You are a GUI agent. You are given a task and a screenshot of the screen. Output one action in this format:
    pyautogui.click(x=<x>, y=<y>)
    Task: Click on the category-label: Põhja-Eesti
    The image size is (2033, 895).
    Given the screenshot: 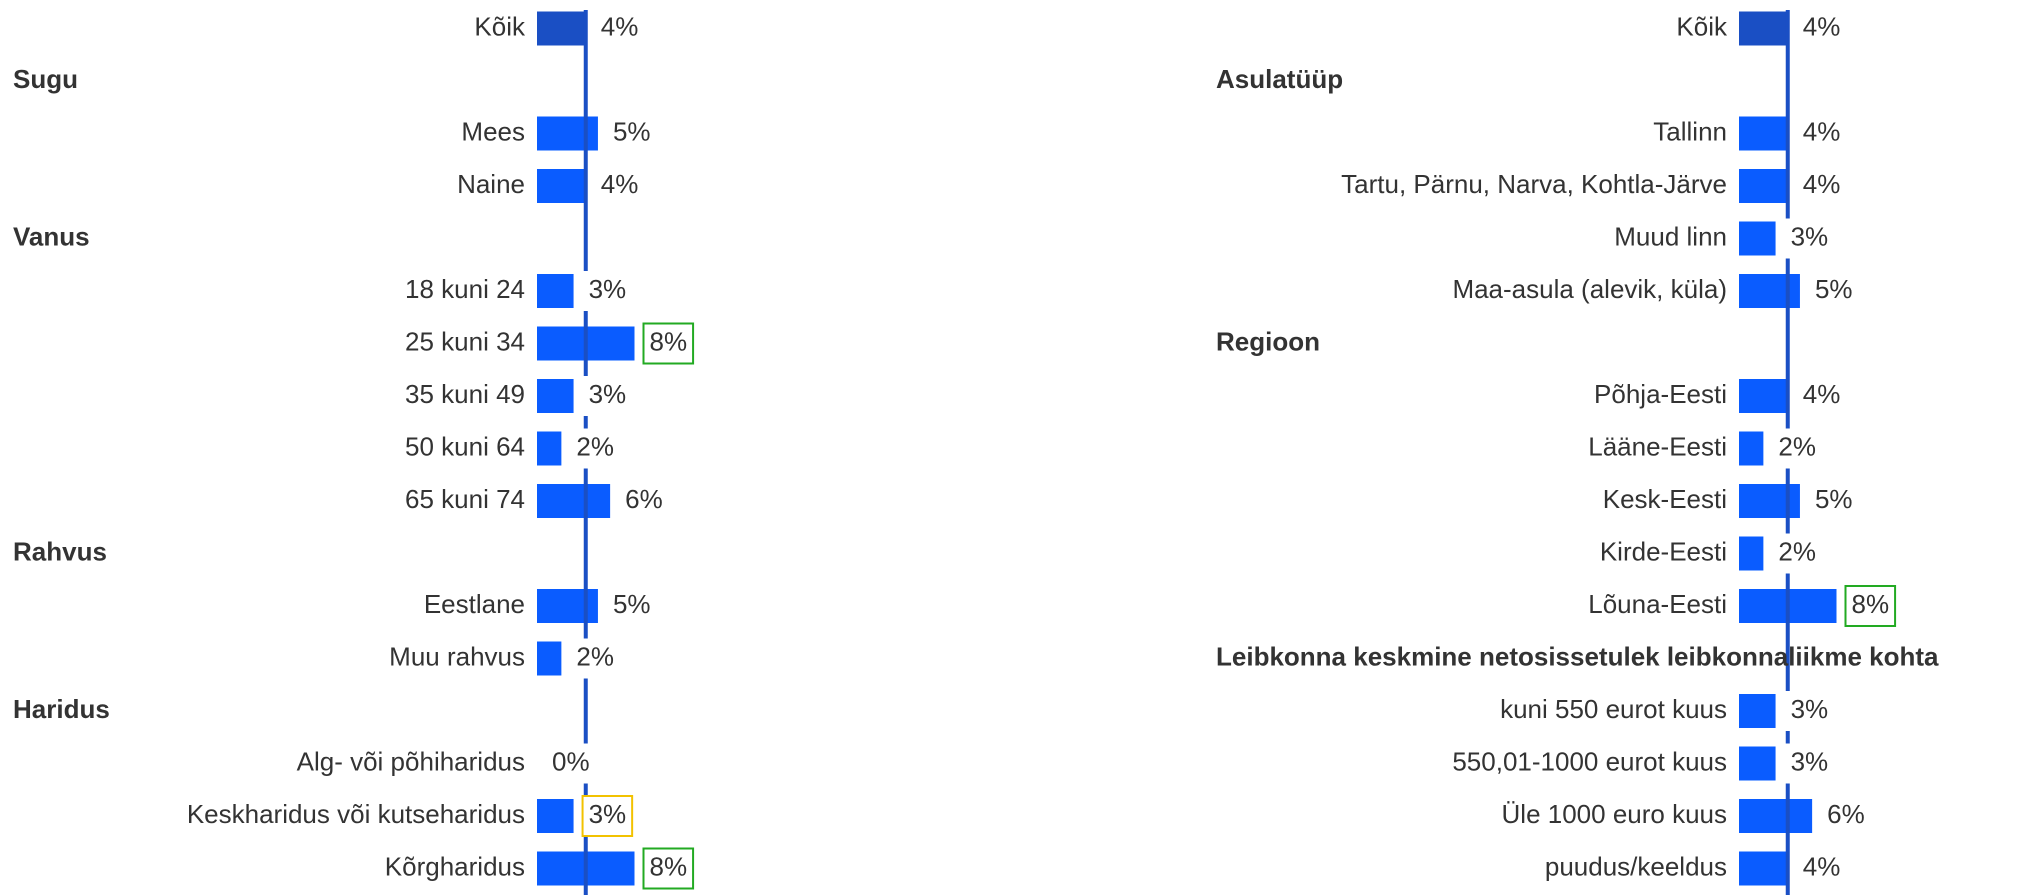 What is the action you would take?
    pyautogui.click(x=1660, y=394)
    